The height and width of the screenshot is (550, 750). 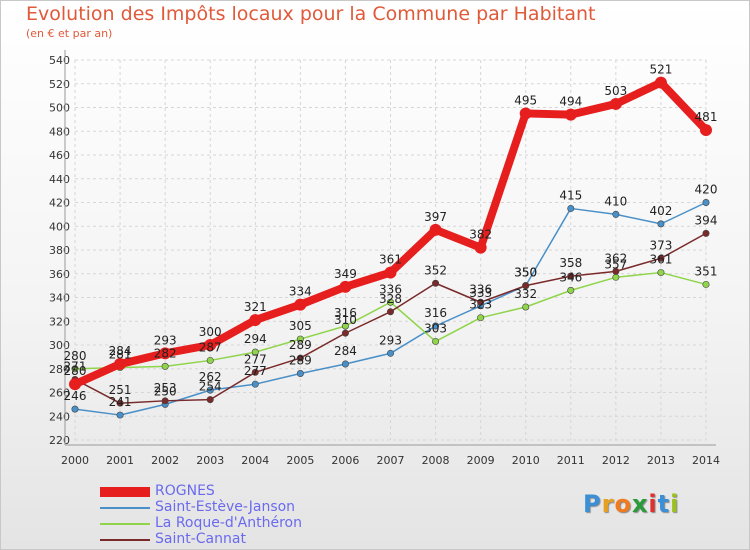 What do you see at coordinates (525, 294) in the screenshot?
I see `data-label-la-roque-d-antheron: 332` at bounding box center [525, 294].